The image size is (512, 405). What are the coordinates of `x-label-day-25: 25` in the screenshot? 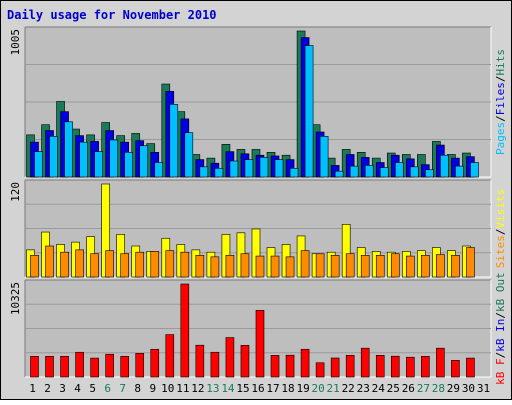 It's located at (393, 388).